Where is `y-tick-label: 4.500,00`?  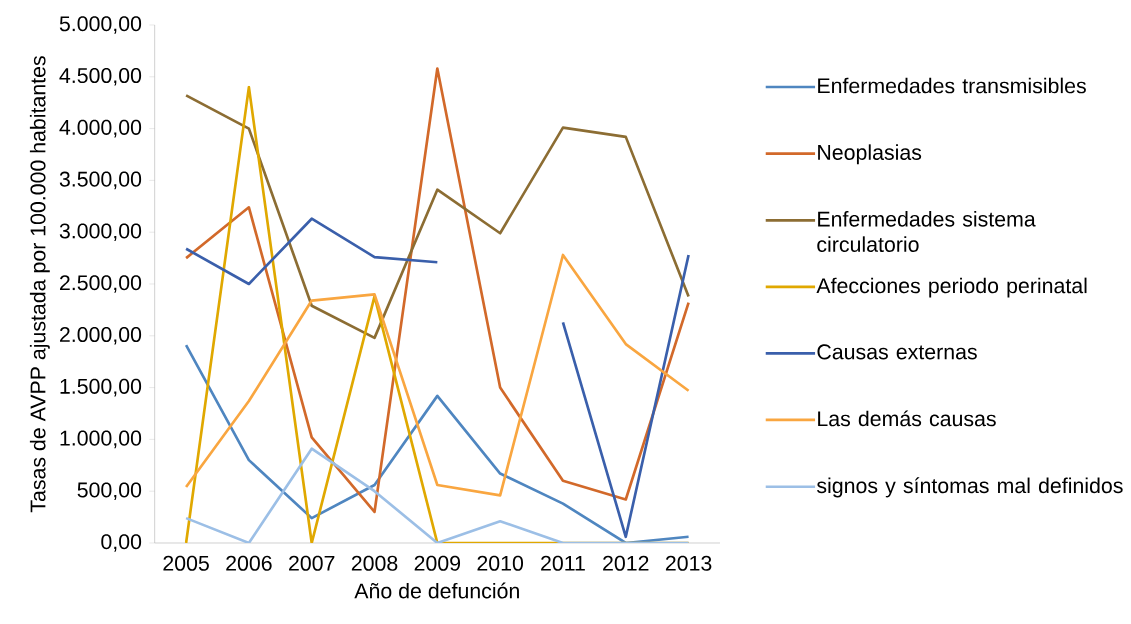 y-tick-label: 4.500,00 is located at coordinates (100, 76).